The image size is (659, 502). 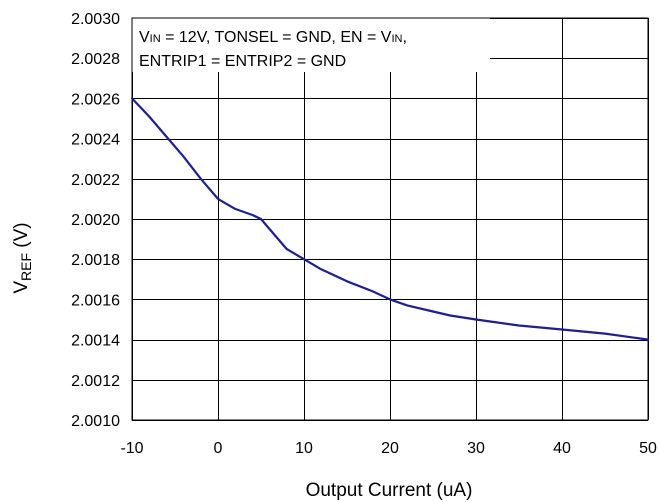 I want to click on annotation-box, so click(x=311, y=45).